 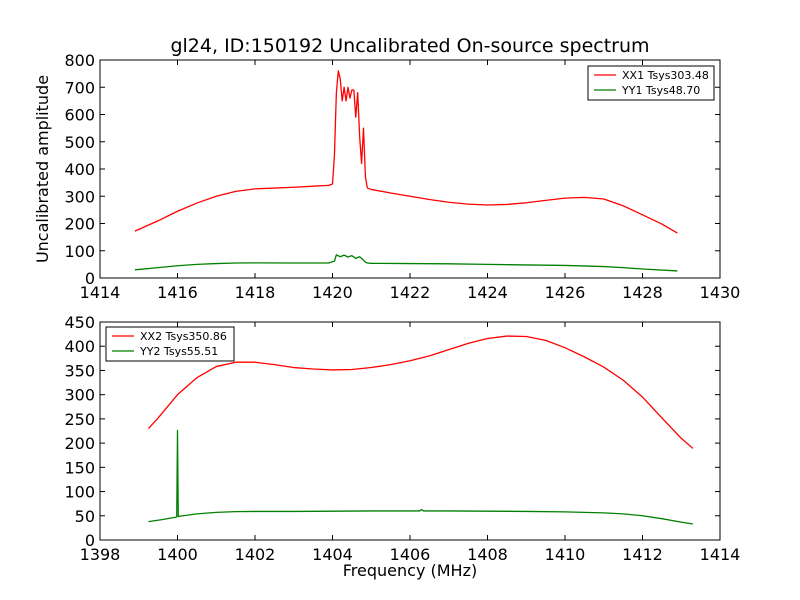 What do you see at coordinates (79, 60) in the screenshot?
I see `y-tick-label: 800` at bounding box center [79, 60].